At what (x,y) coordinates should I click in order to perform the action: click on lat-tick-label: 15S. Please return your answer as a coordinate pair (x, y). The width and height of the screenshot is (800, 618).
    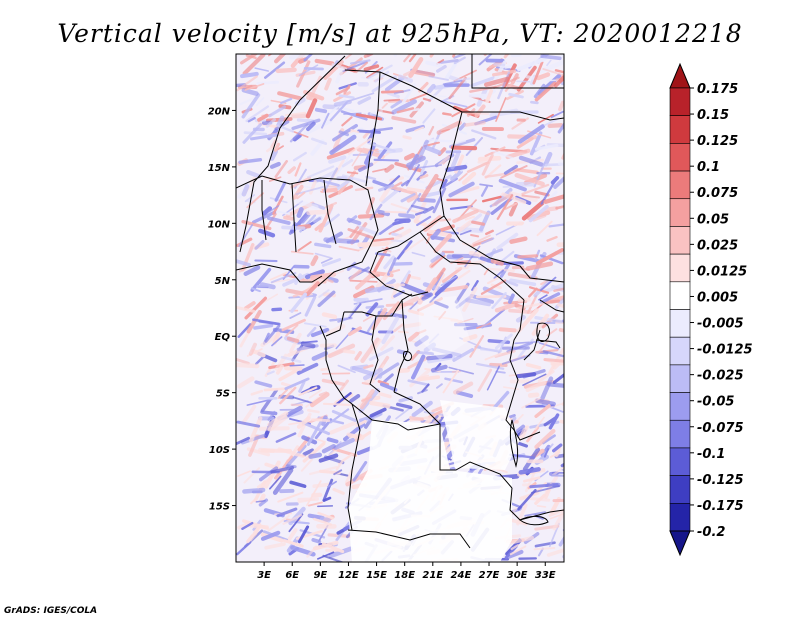
    Looking at the image, I should click on (219, 507).